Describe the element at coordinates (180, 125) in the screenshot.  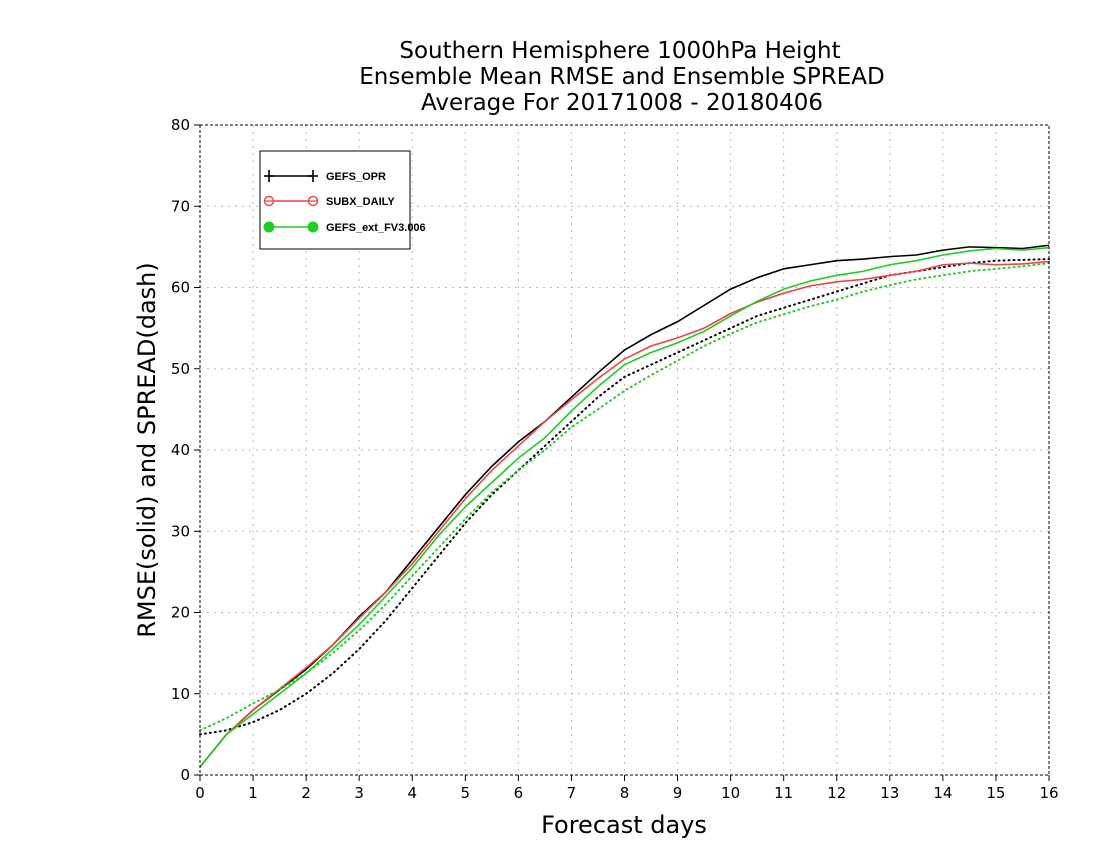
I see `y-tick-label: 80` at that location.